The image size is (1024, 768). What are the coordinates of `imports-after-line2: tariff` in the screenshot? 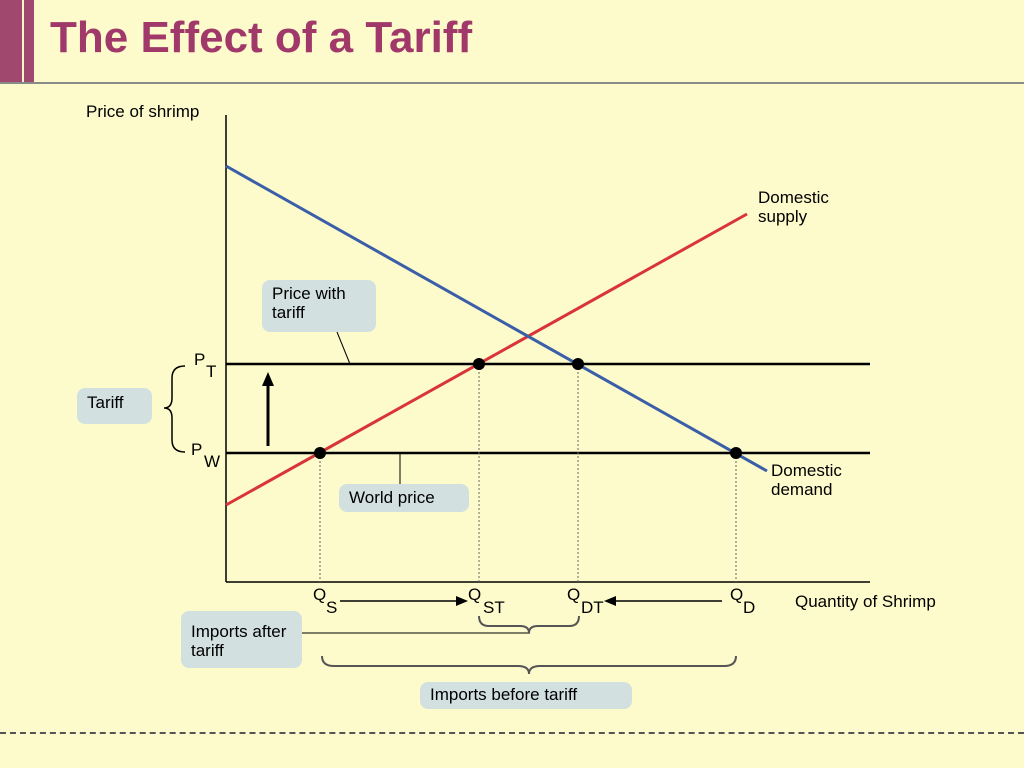 It's located at (207, 650).